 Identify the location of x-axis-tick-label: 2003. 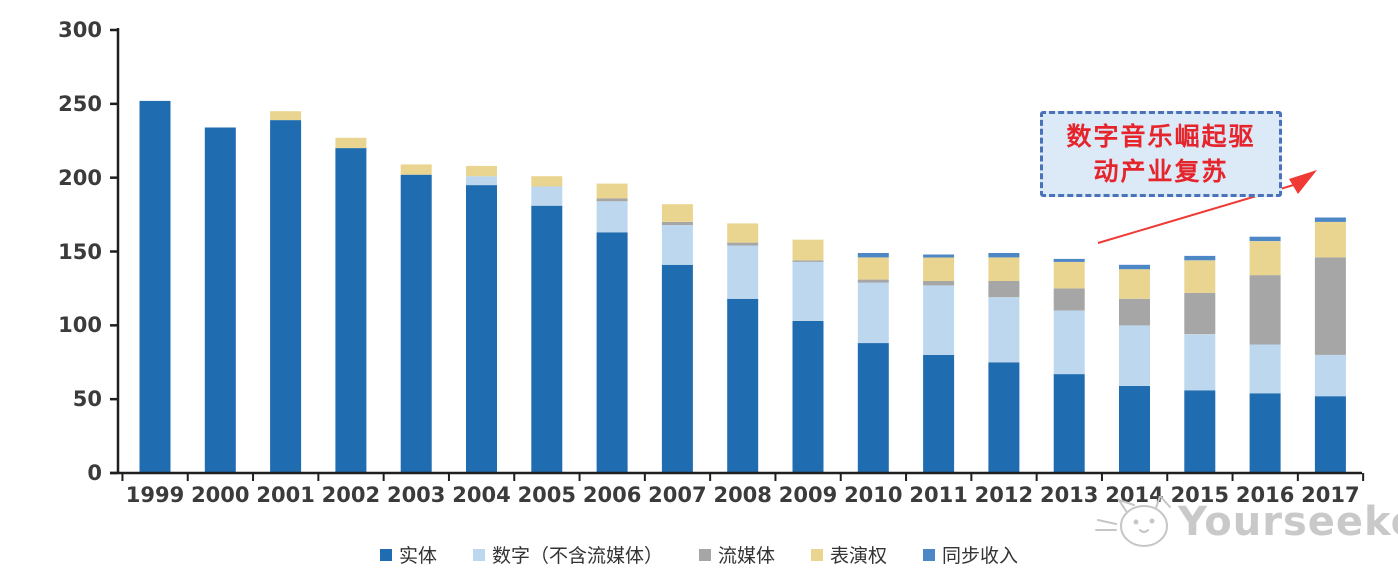
(416, 495).